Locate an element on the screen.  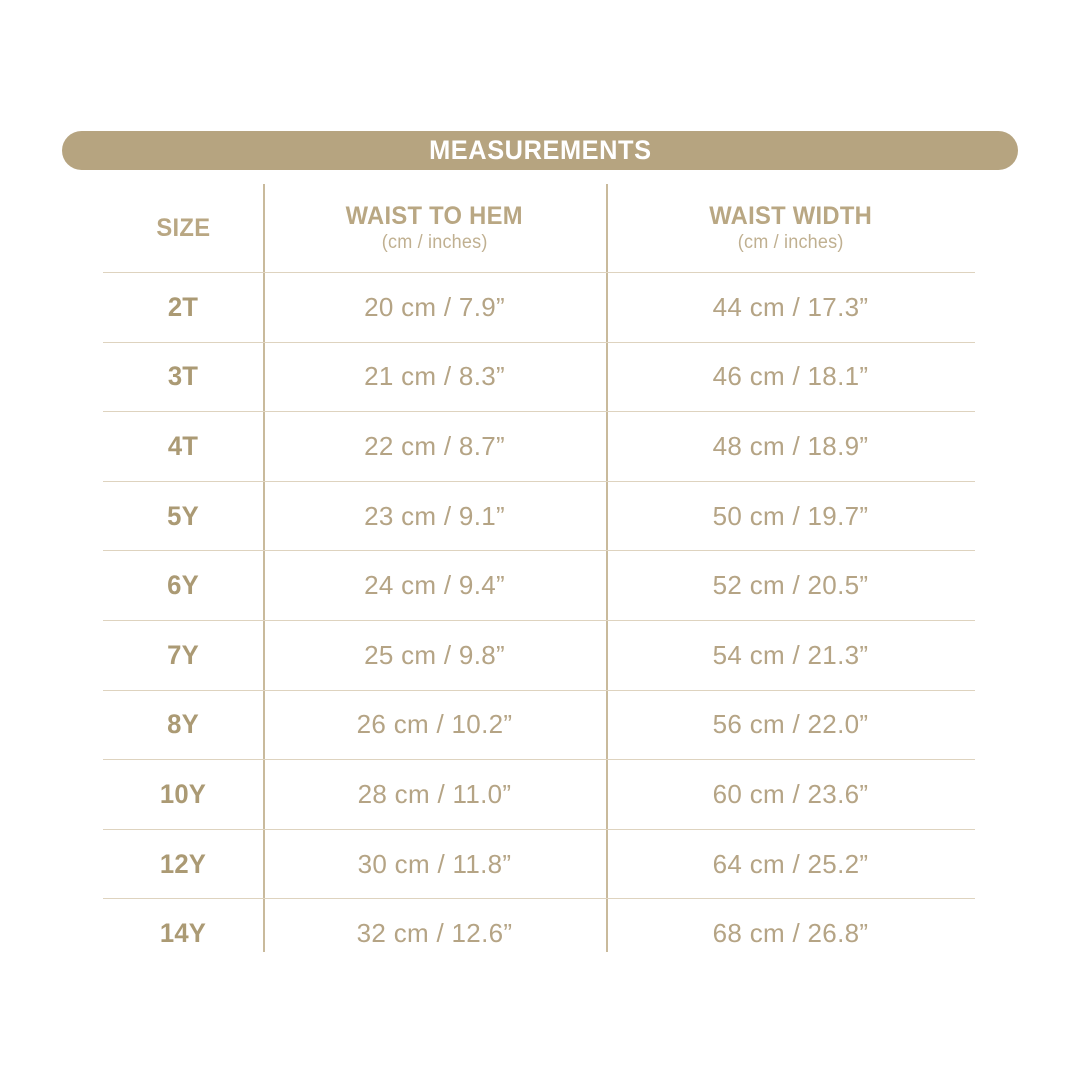
column-header-waist-width: WAIST WIDTH (cm / inches) is located at coordinates (790, 228).